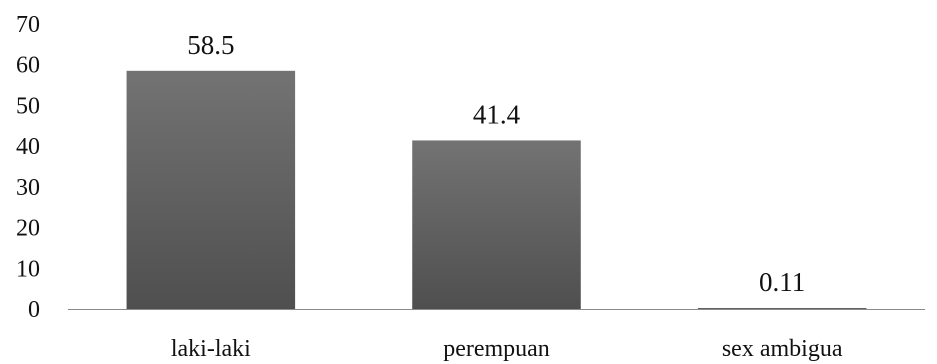 The image size is (937, 364). Describe the element at coordinates (210, 45) in the screenshot. I see `data-label: 58.5` at that location.